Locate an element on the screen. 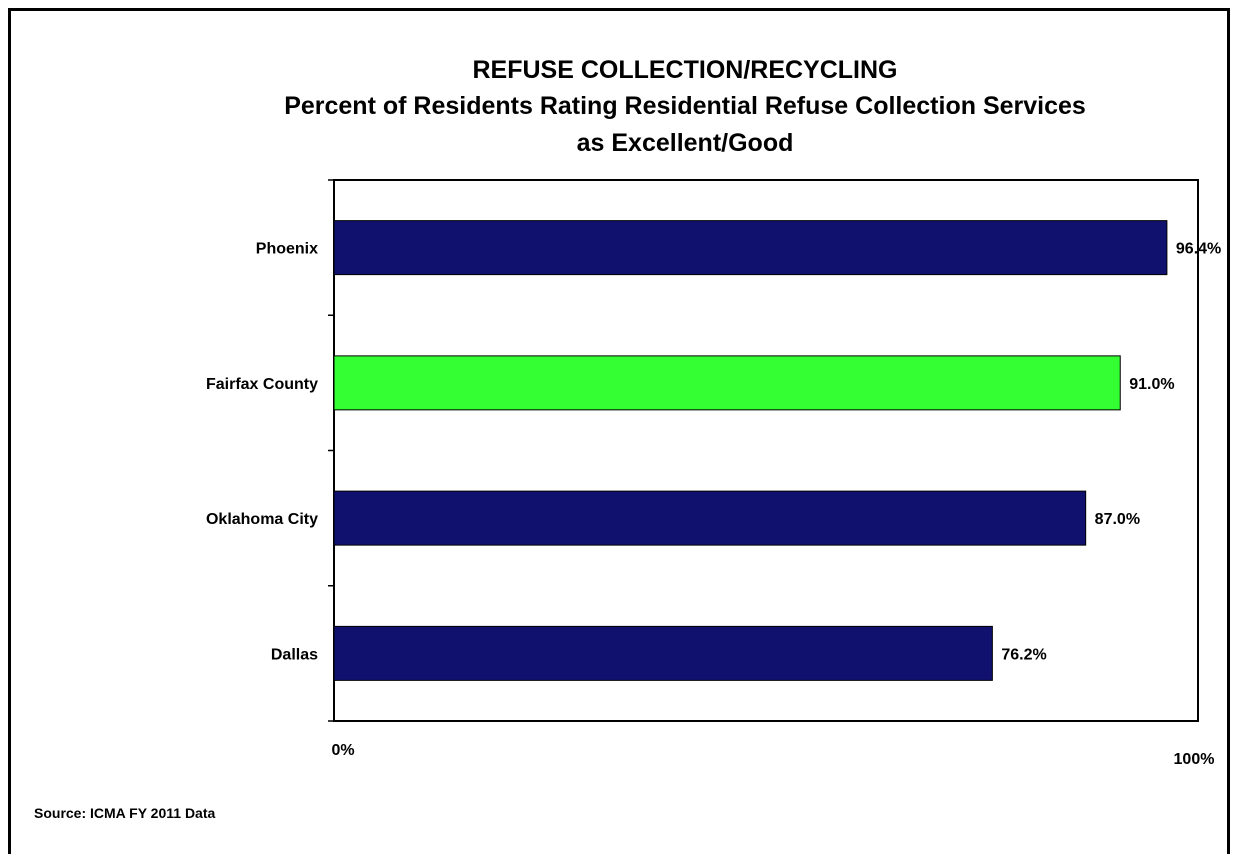 The image size is (1238, 854). source-note: Source: ICMA FY 2011 Data is located at coordinates (125, 813).